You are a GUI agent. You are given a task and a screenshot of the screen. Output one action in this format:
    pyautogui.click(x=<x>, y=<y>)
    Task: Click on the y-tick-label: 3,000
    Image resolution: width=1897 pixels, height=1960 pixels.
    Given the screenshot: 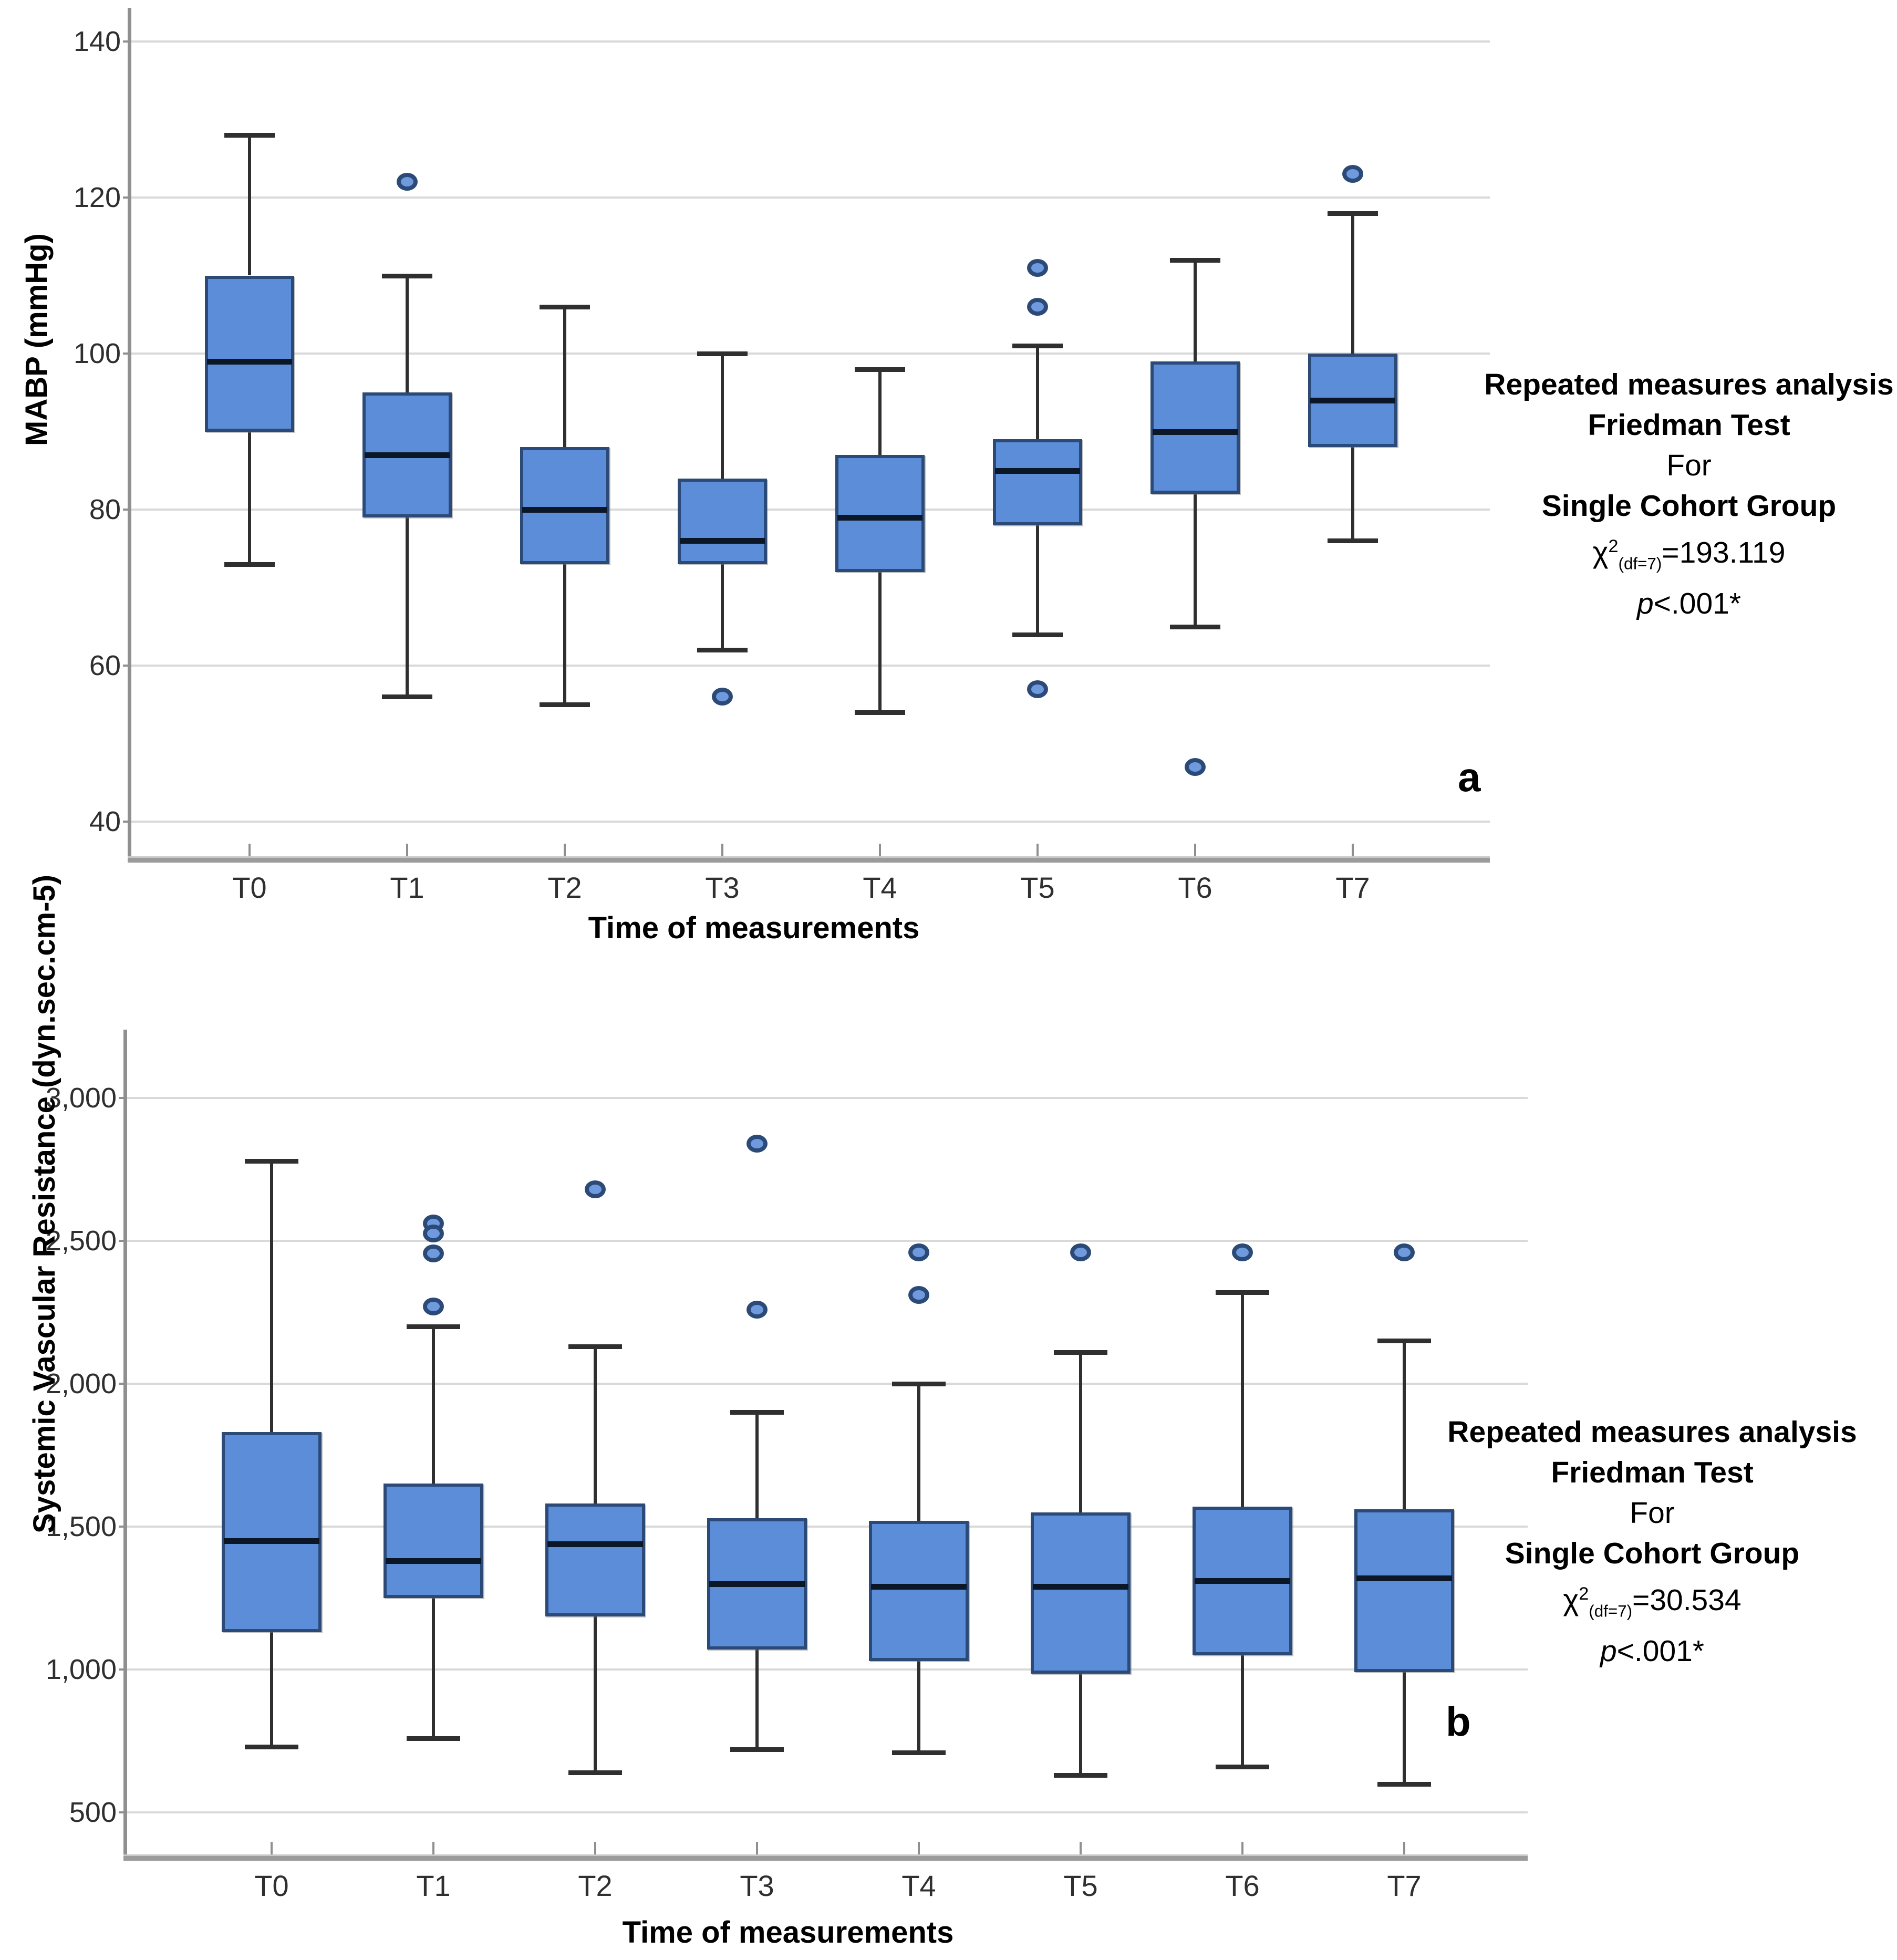 What is the action you would take?
    pyautogui.click(x=81, y=1098)
    